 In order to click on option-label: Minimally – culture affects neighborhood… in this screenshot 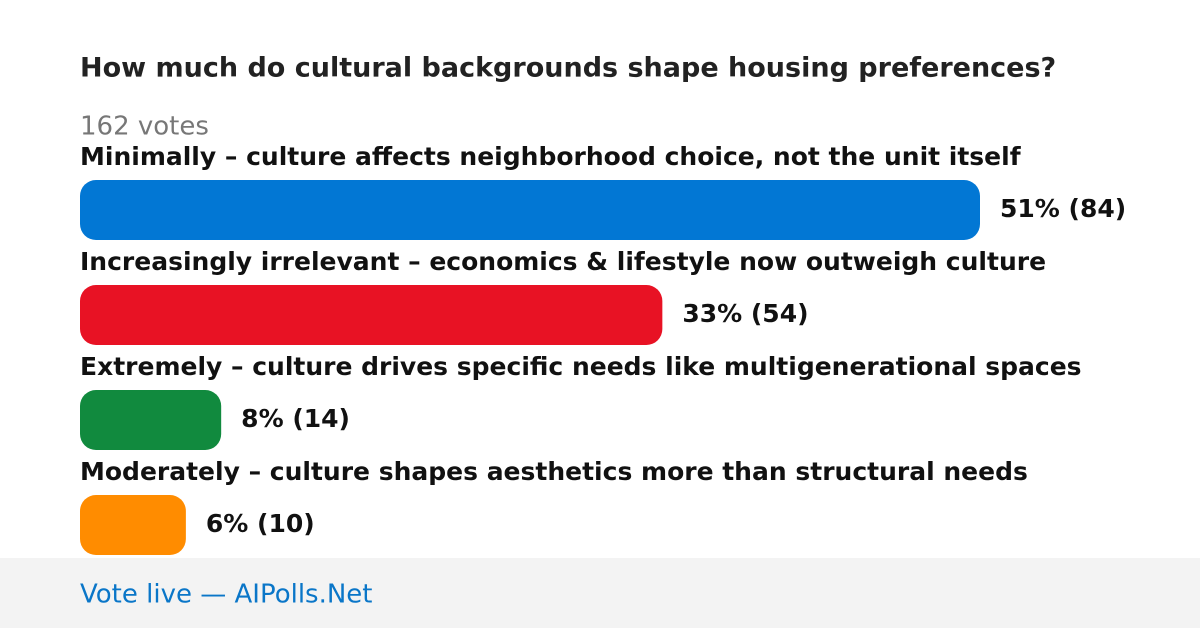, I will do `click(551, 156)`.